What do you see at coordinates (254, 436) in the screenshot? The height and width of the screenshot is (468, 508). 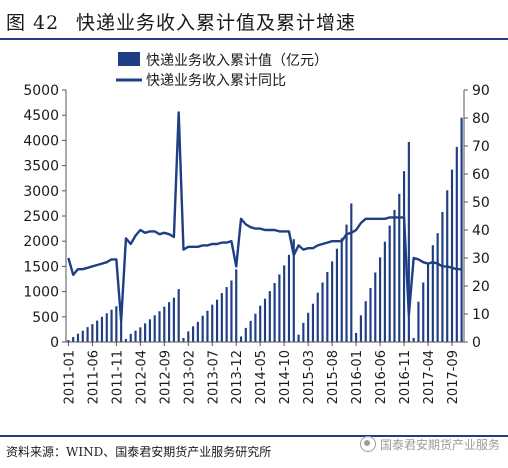 I see `bottom-rule` at bounding box center [254, 436].